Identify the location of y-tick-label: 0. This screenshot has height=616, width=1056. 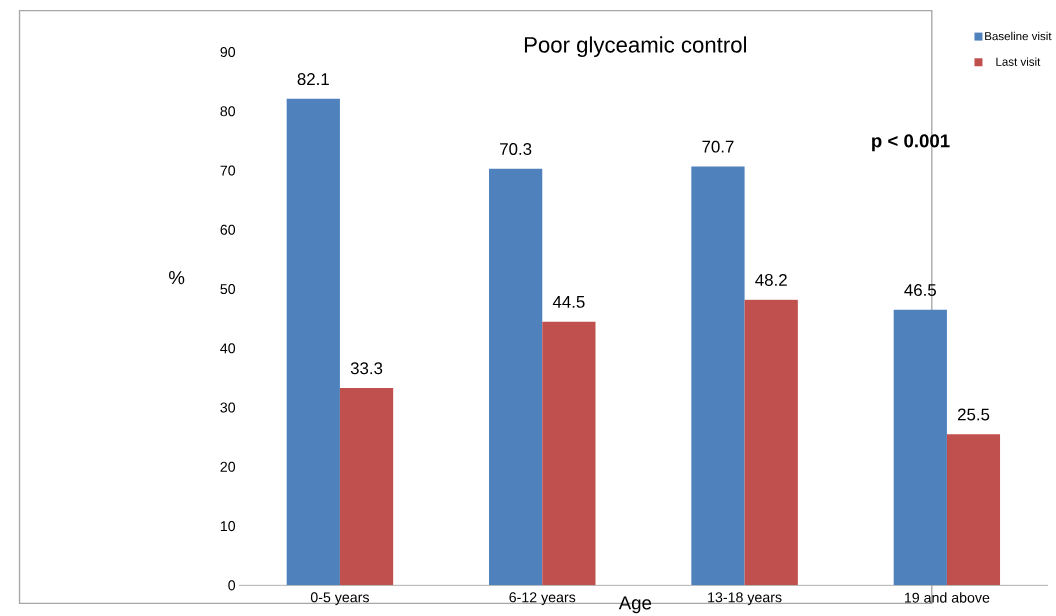
(232, 585).